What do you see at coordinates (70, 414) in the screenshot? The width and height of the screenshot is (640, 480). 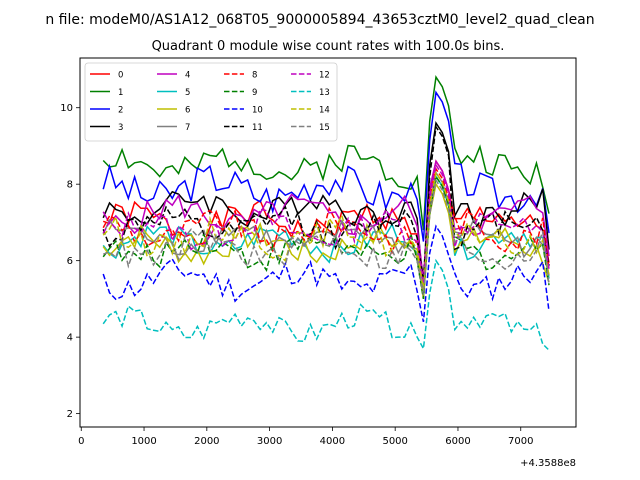 I see `y-tick-label: 2` at bounding box center [70, 414].